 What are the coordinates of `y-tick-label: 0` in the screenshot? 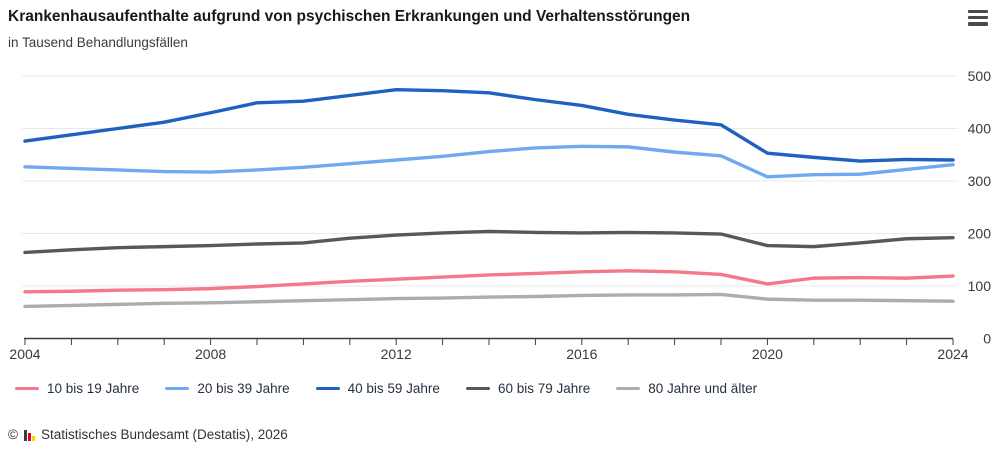 It's located at (987, 339).